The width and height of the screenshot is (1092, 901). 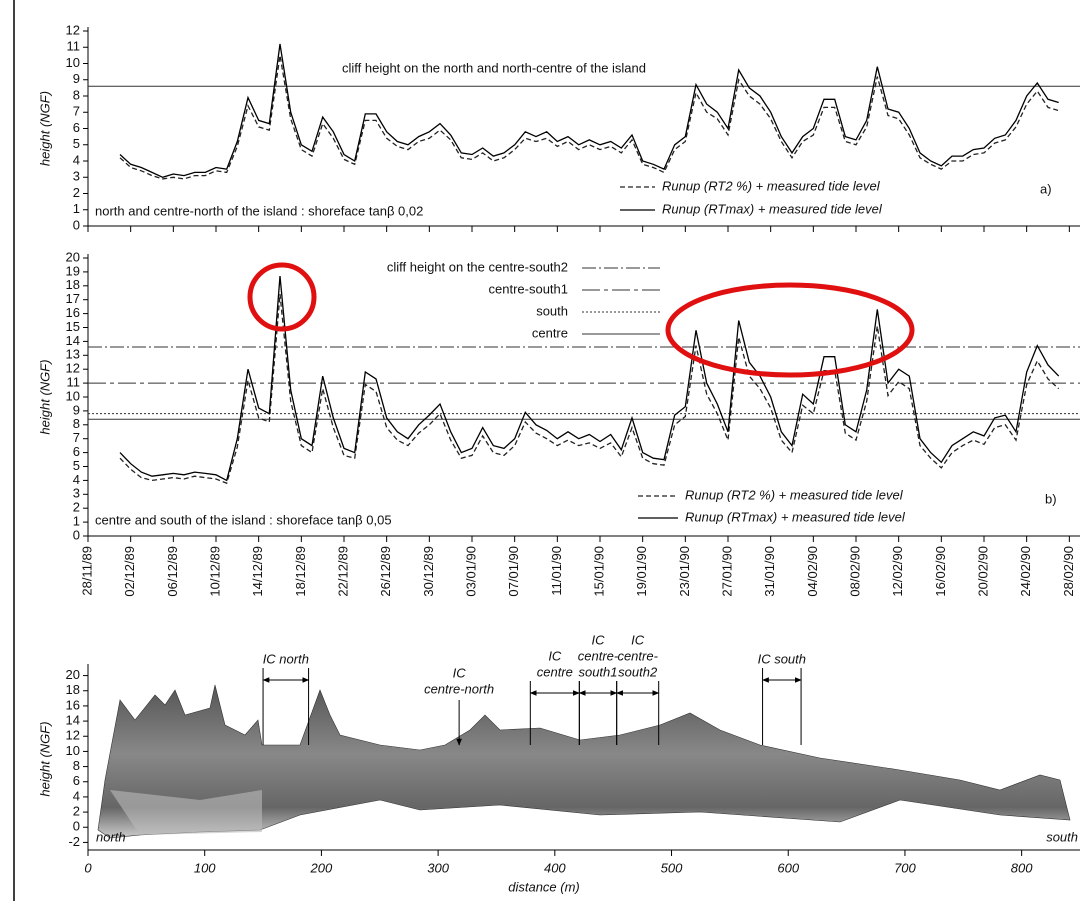 What do you see at coordinates (529, 288) in the screenshot?
I see `cliff-label: centre-south1` at bounding box center [529, 288].